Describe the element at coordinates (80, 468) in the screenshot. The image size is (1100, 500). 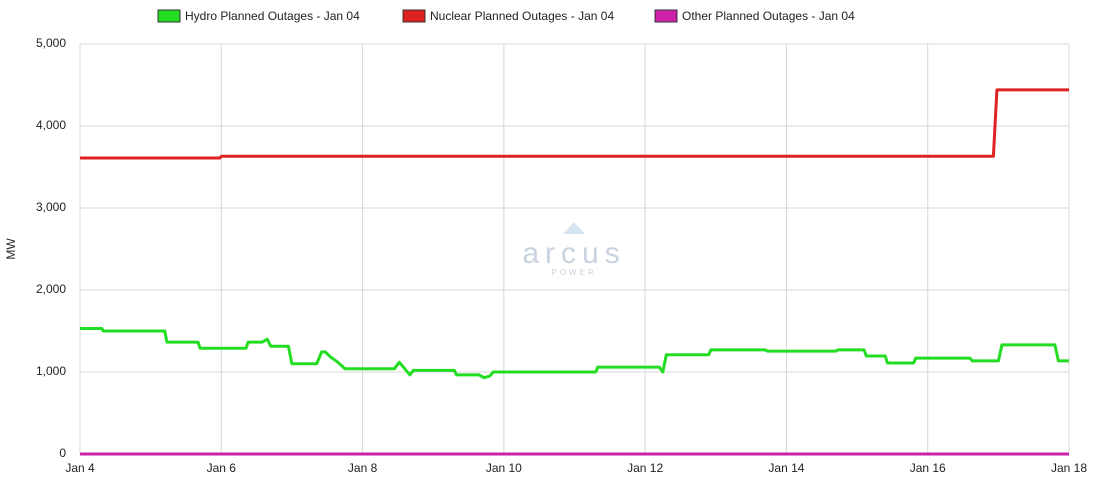
I see `x-tick-label: Jan 4` at that location.